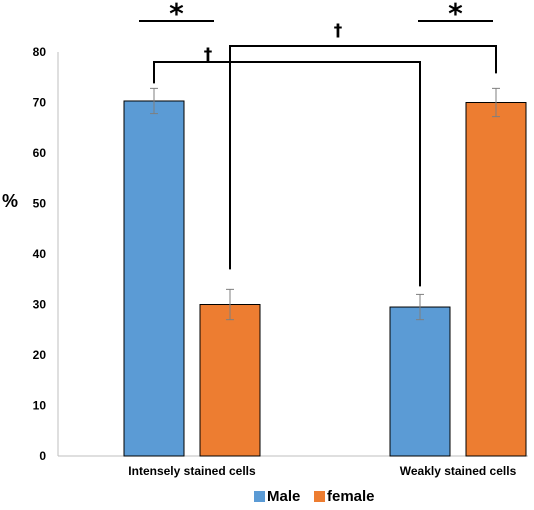 This screenshot has width=534, height=510. I want to click on y-tick-labels: 0 10 20 30 40 50 60 70 80, so click(40, 254).